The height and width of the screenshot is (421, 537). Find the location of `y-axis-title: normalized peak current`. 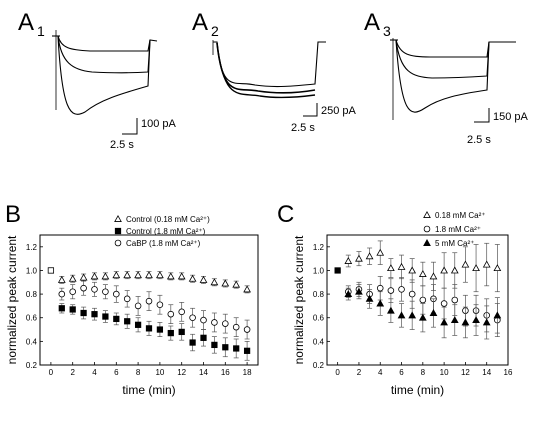

y-axis-title: normalized peak current is located at coordinates (299, 299).